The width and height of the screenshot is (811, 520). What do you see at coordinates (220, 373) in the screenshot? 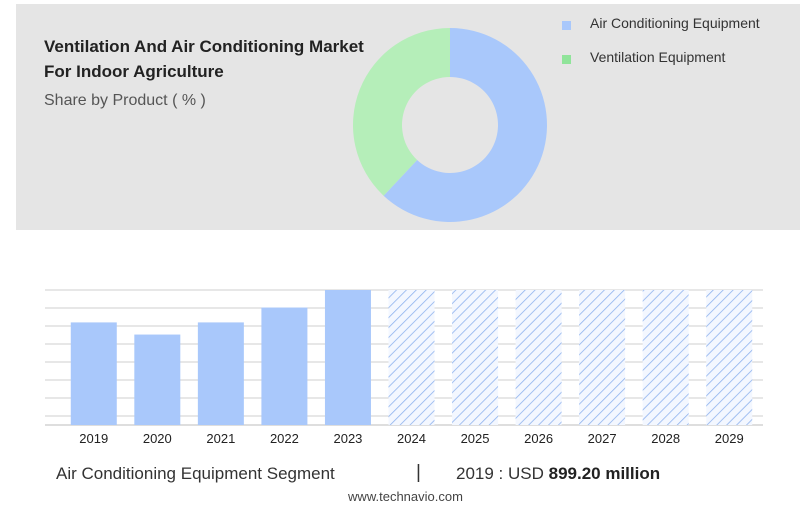
I see `bar-2021` at bounding box center [220, 373].